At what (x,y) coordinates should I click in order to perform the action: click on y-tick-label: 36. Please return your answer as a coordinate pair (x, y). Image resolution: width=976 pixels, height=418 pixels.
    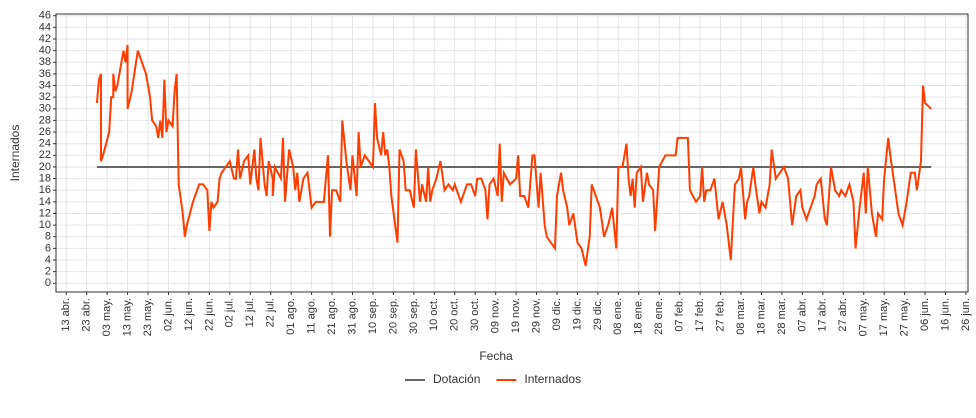
    Looking at the image, I should click on (45, 74).